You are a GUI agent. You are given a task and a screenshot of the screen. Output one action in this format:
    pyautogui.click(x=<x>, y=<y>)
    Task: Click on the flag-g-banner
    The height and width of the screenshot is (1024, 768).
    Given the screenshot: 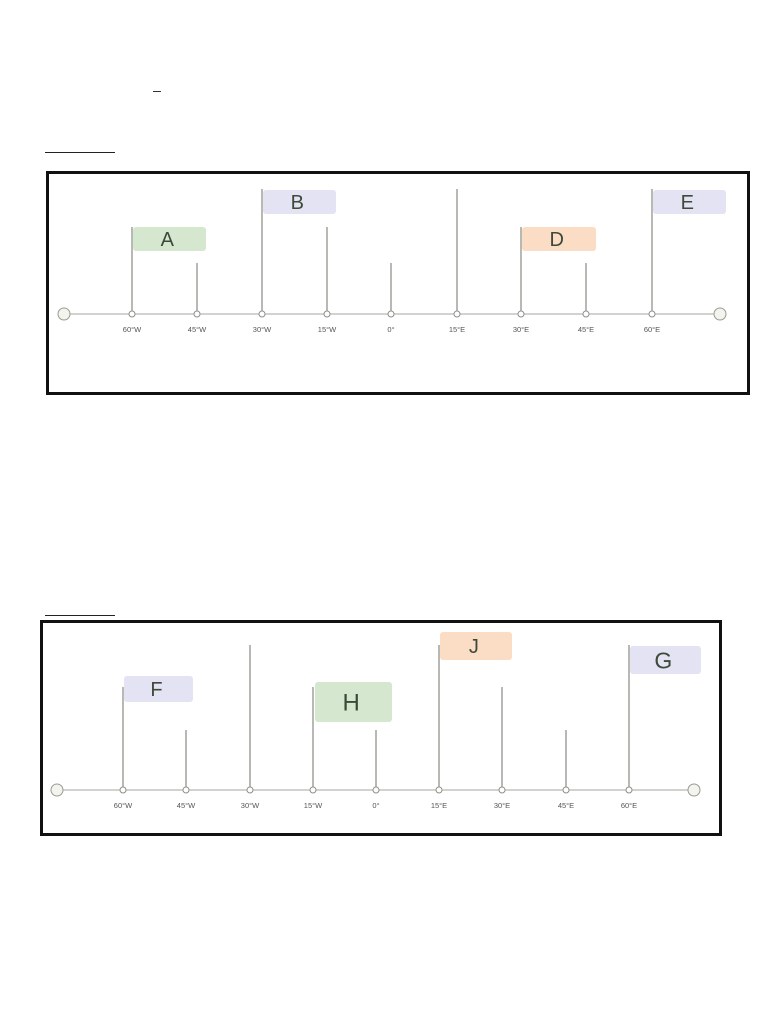 What is the action you would take?
    pyautogui.click(x=665, y=660)
    